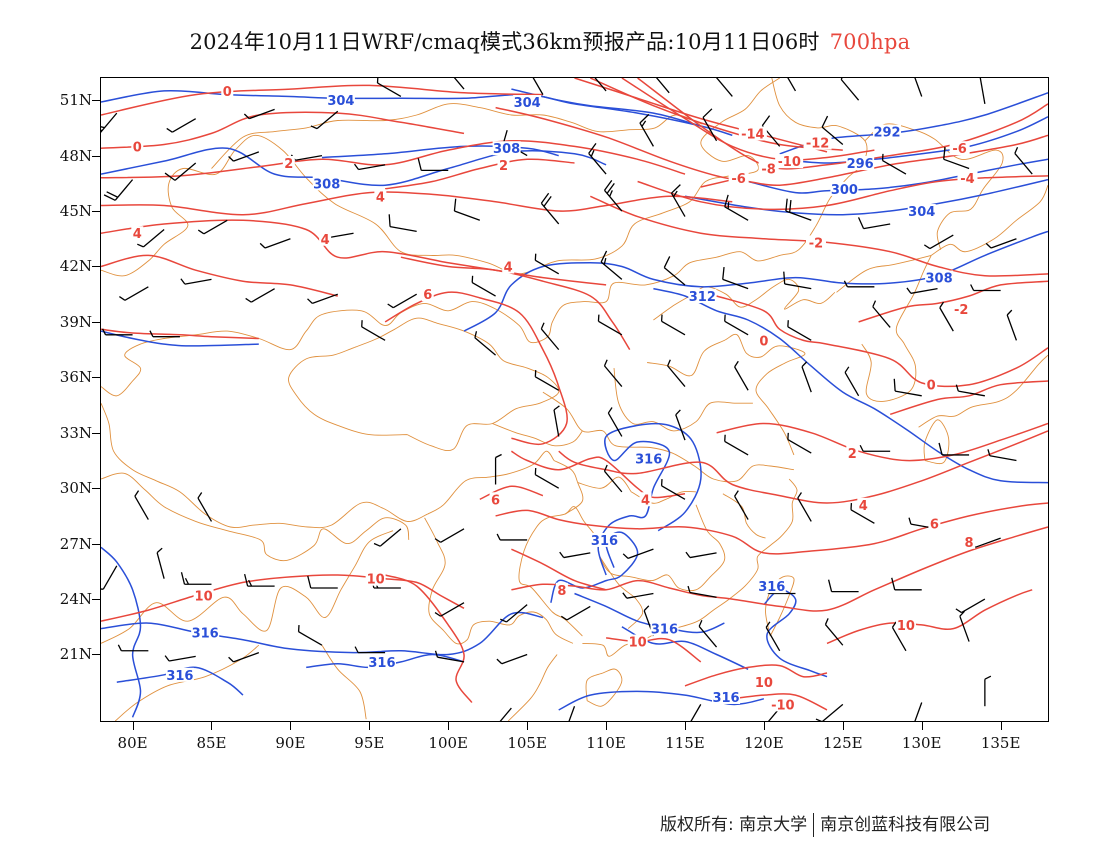  I want to click on lat-tick-label: 30N, so click(75, 488).